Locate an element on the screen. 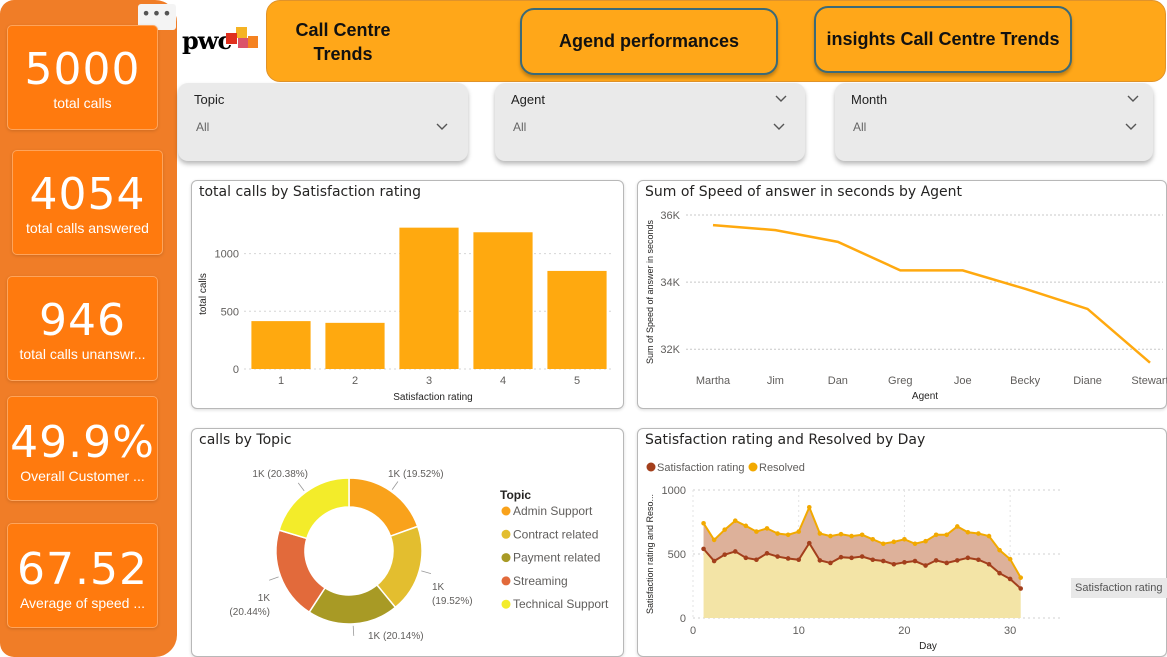 The image size is (1167, 657). x-tick-label: 5 is located at coordinates (577, 381).